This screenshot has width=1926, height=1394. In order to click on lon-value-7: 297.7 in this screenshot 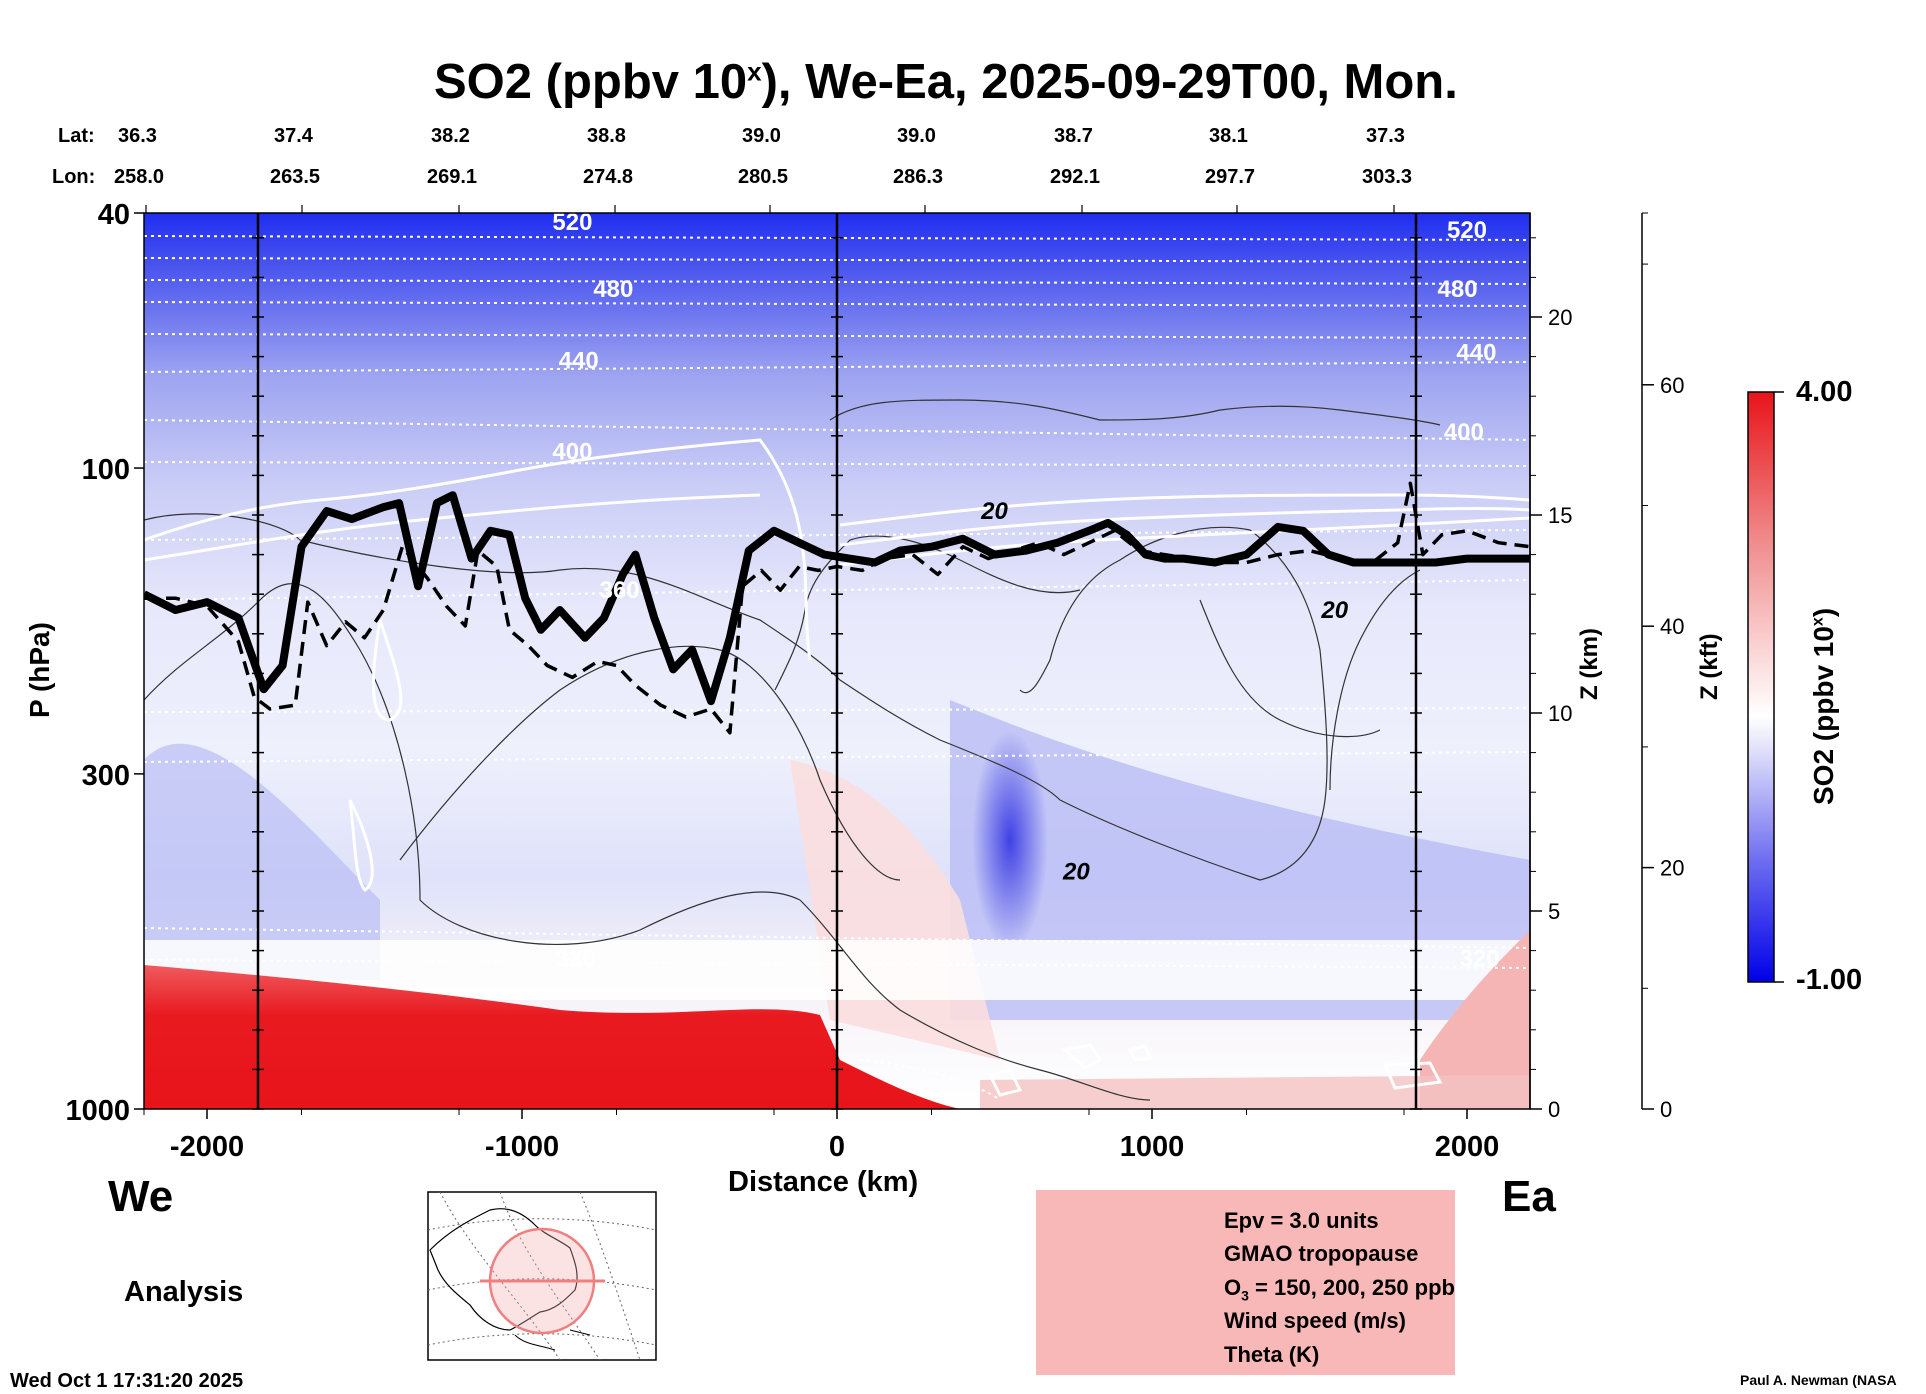, I will do `click(1230, 177)`.